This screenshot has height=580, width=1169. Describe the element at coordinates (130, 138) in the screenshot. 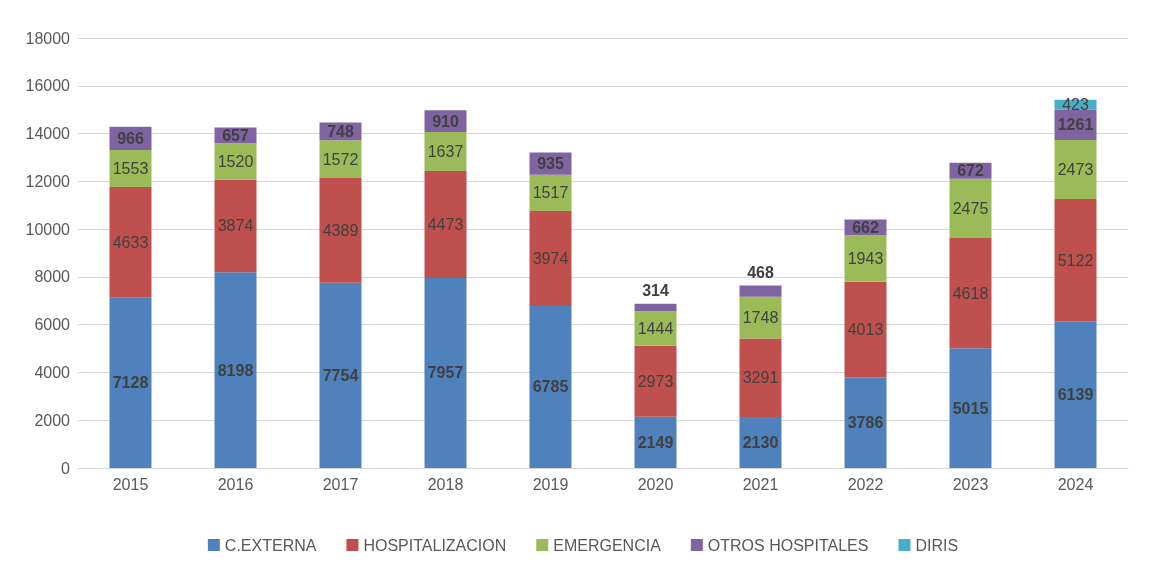

I see `data-label: 966` at that location.